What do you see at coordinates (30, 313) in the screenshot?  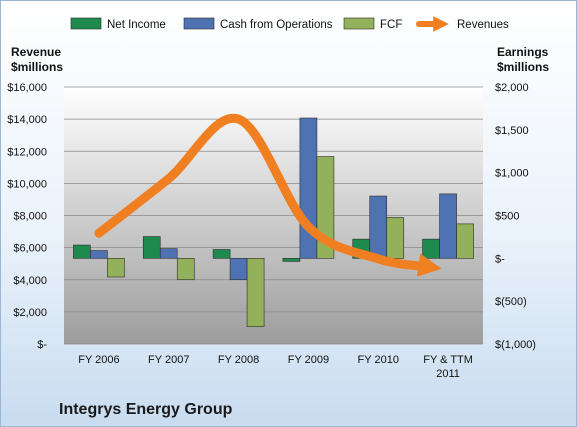 I see `left-tick-label: $2,000` at bounding box center [30, 313].